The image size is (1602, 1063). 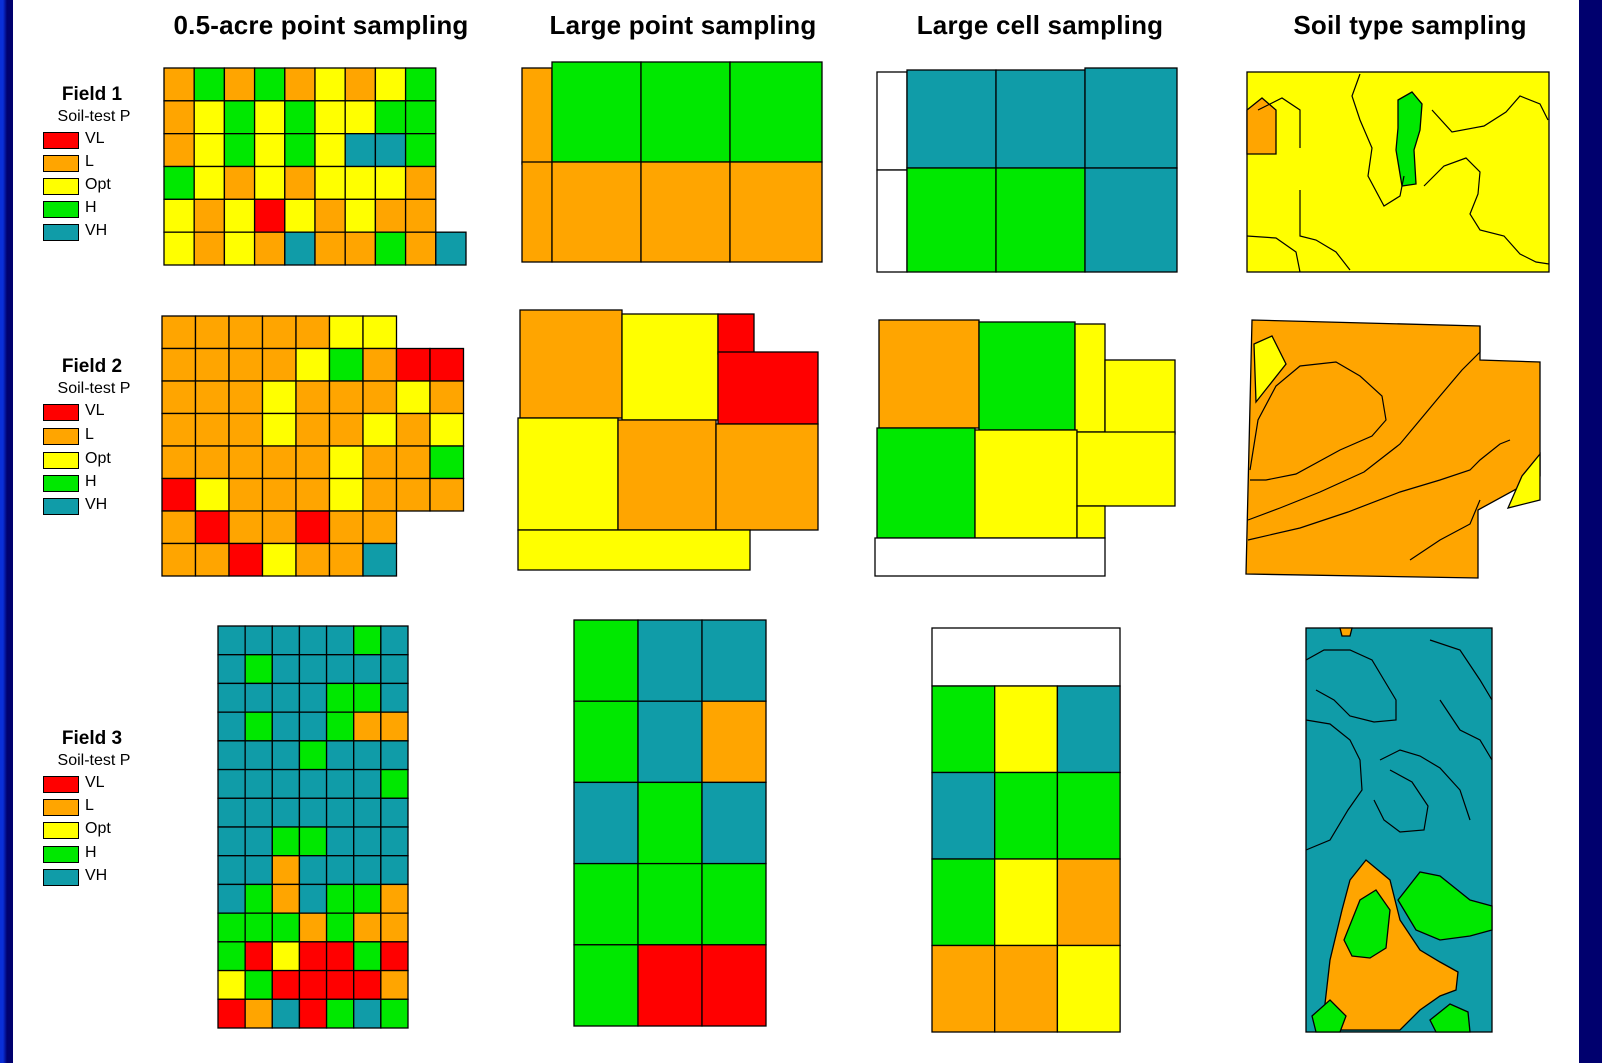 I want to click on soil-zone, so click(x=1270, y=369).